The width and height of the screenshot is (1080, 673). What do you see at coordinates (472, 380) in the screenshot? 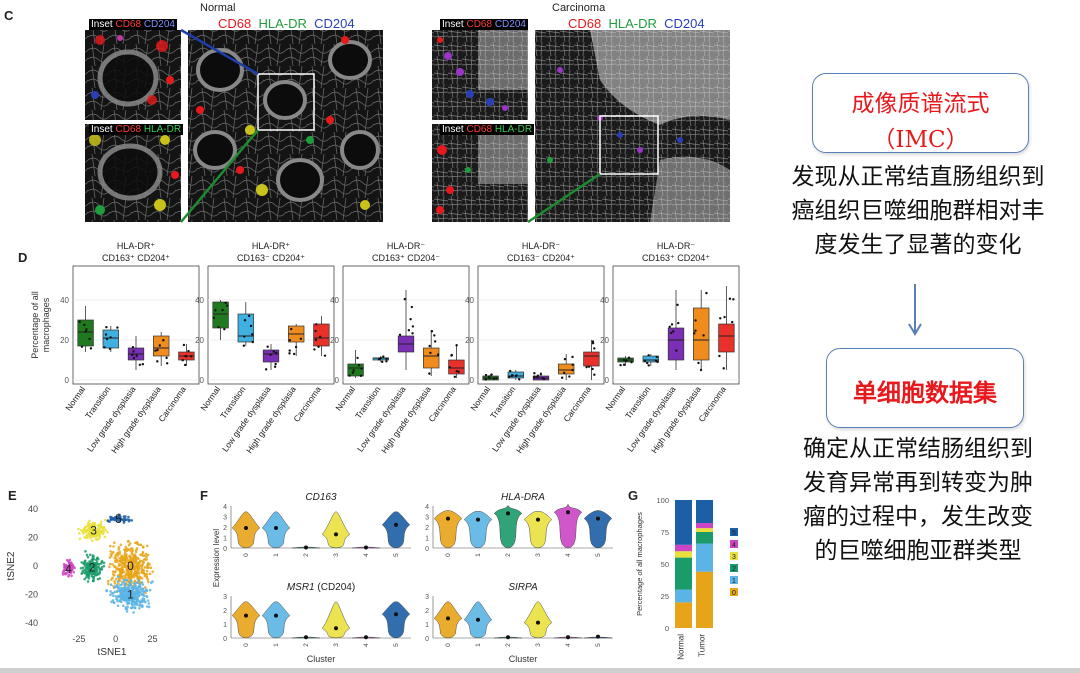
I see `d-ytick-label: 0` at bounding box center [472, 380].